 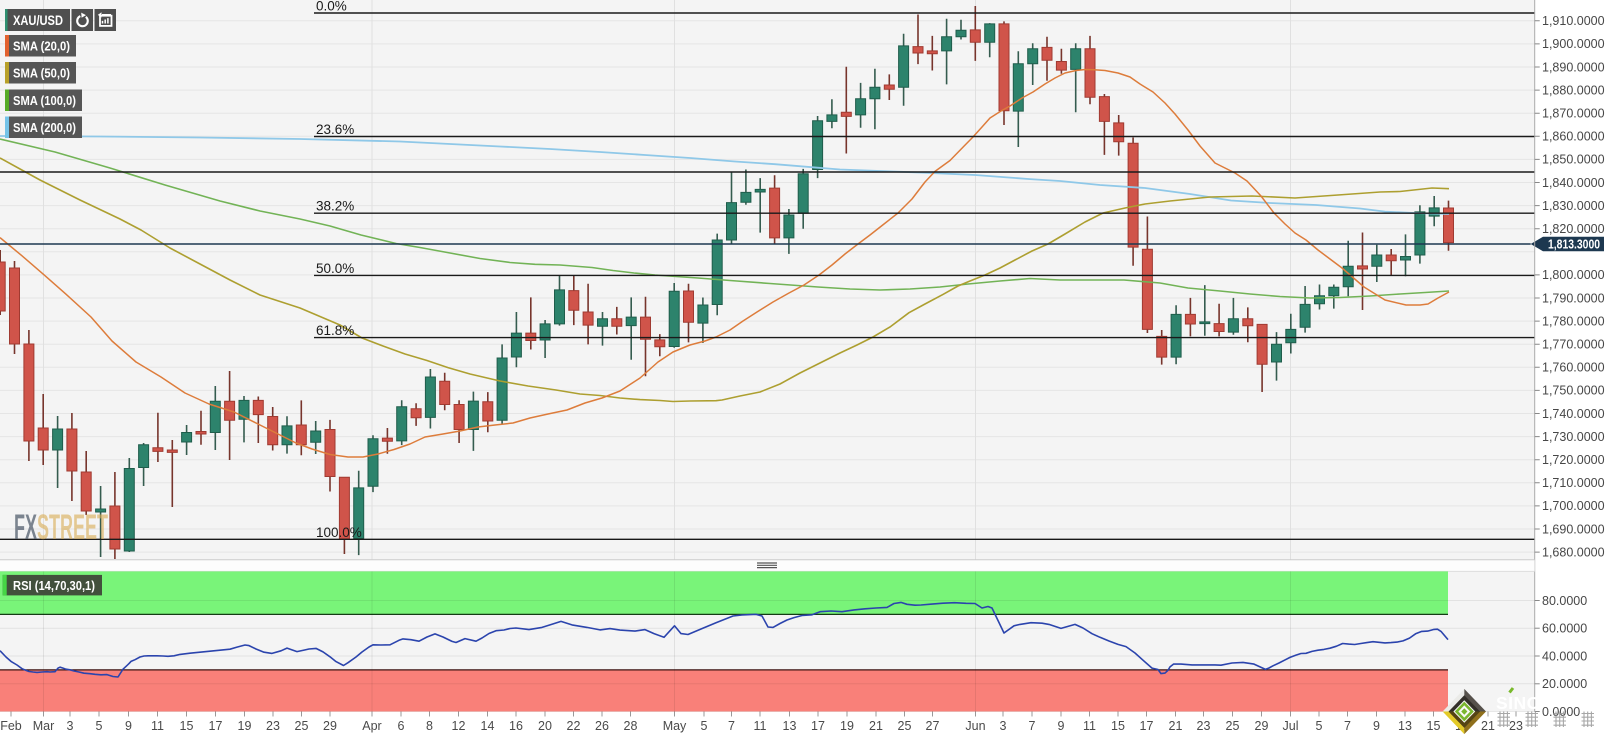 I want to click on svg-text: FXSTREET, so click(x=61, y=527).